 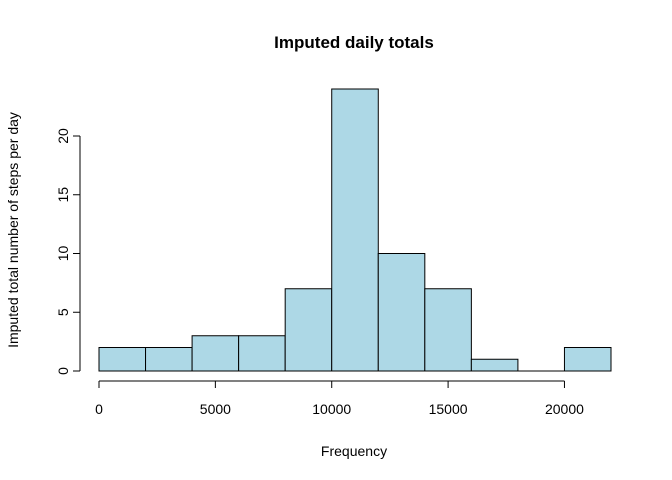 I want to click on x-tick-label: 5000, so click(x=215, y=409).